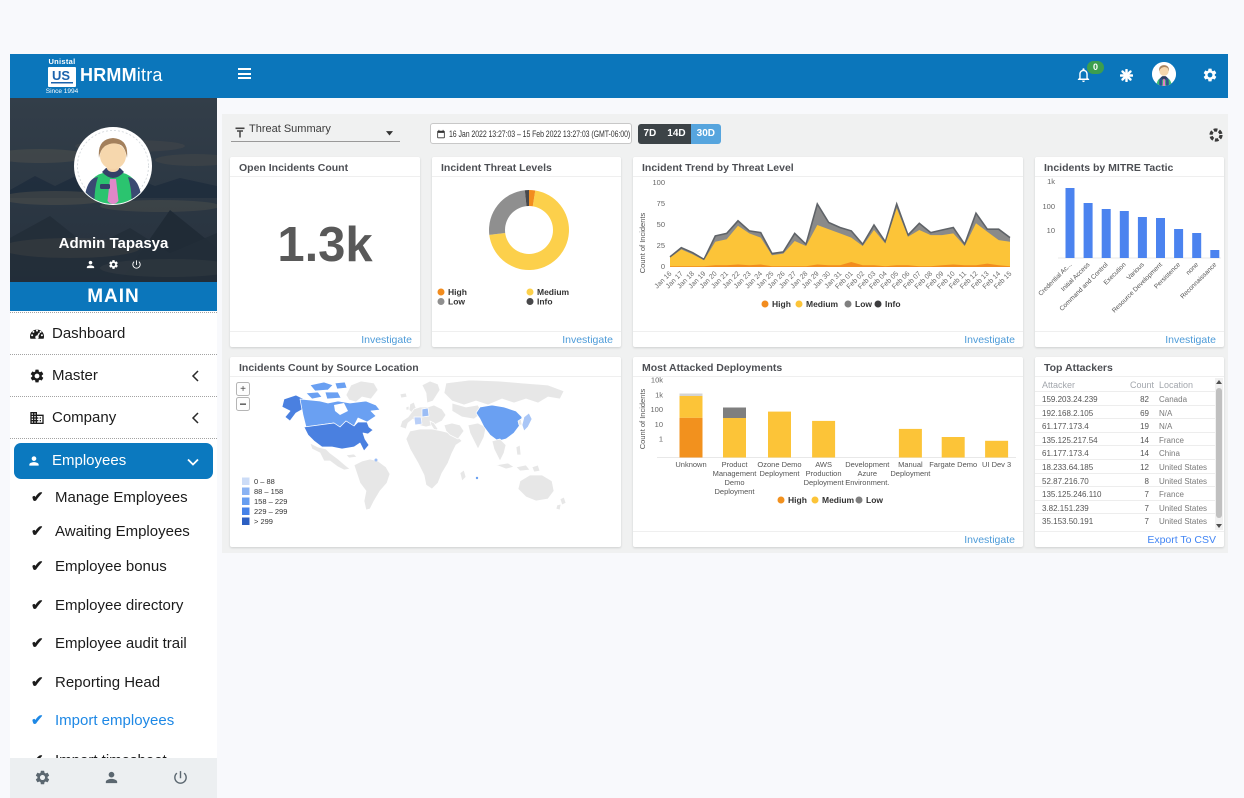 The image size is (1244, 798). I want to click on svg-text: 0, so click(663, 266).